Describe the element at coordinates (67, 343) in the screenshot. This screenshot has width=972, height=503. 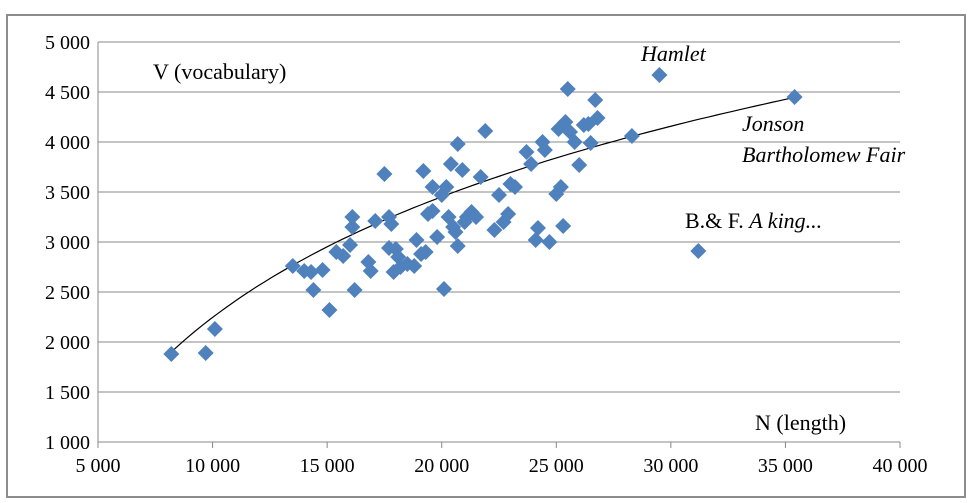
I see `y-tick-label: 2 000` at that location.